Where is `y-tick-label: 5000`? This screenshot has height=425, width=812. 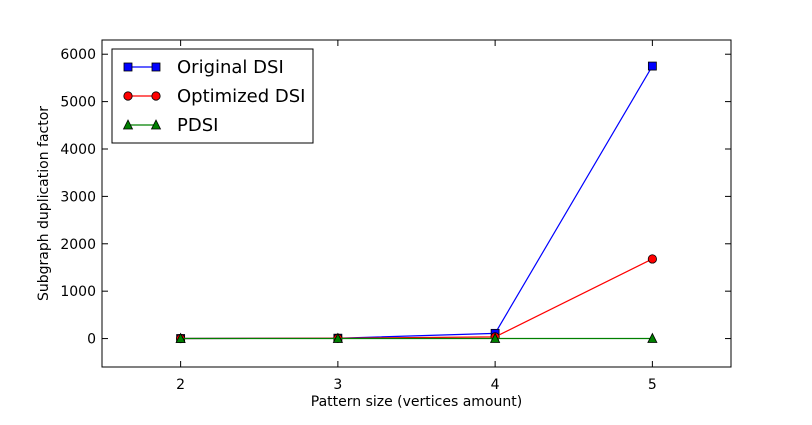
y-tick-label: 5000 is located at coordinates (78, 103).